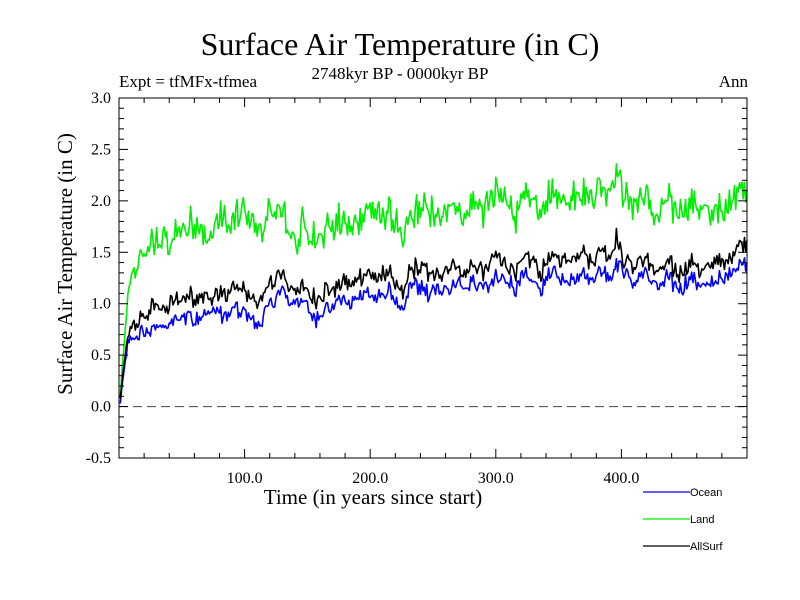 The height and width of the screenshot is (600, 800). What do you see at coordinates (101, 355) in the screenshot?
I see `y-tick-label: 0.5` at bounding box center [101, 355].